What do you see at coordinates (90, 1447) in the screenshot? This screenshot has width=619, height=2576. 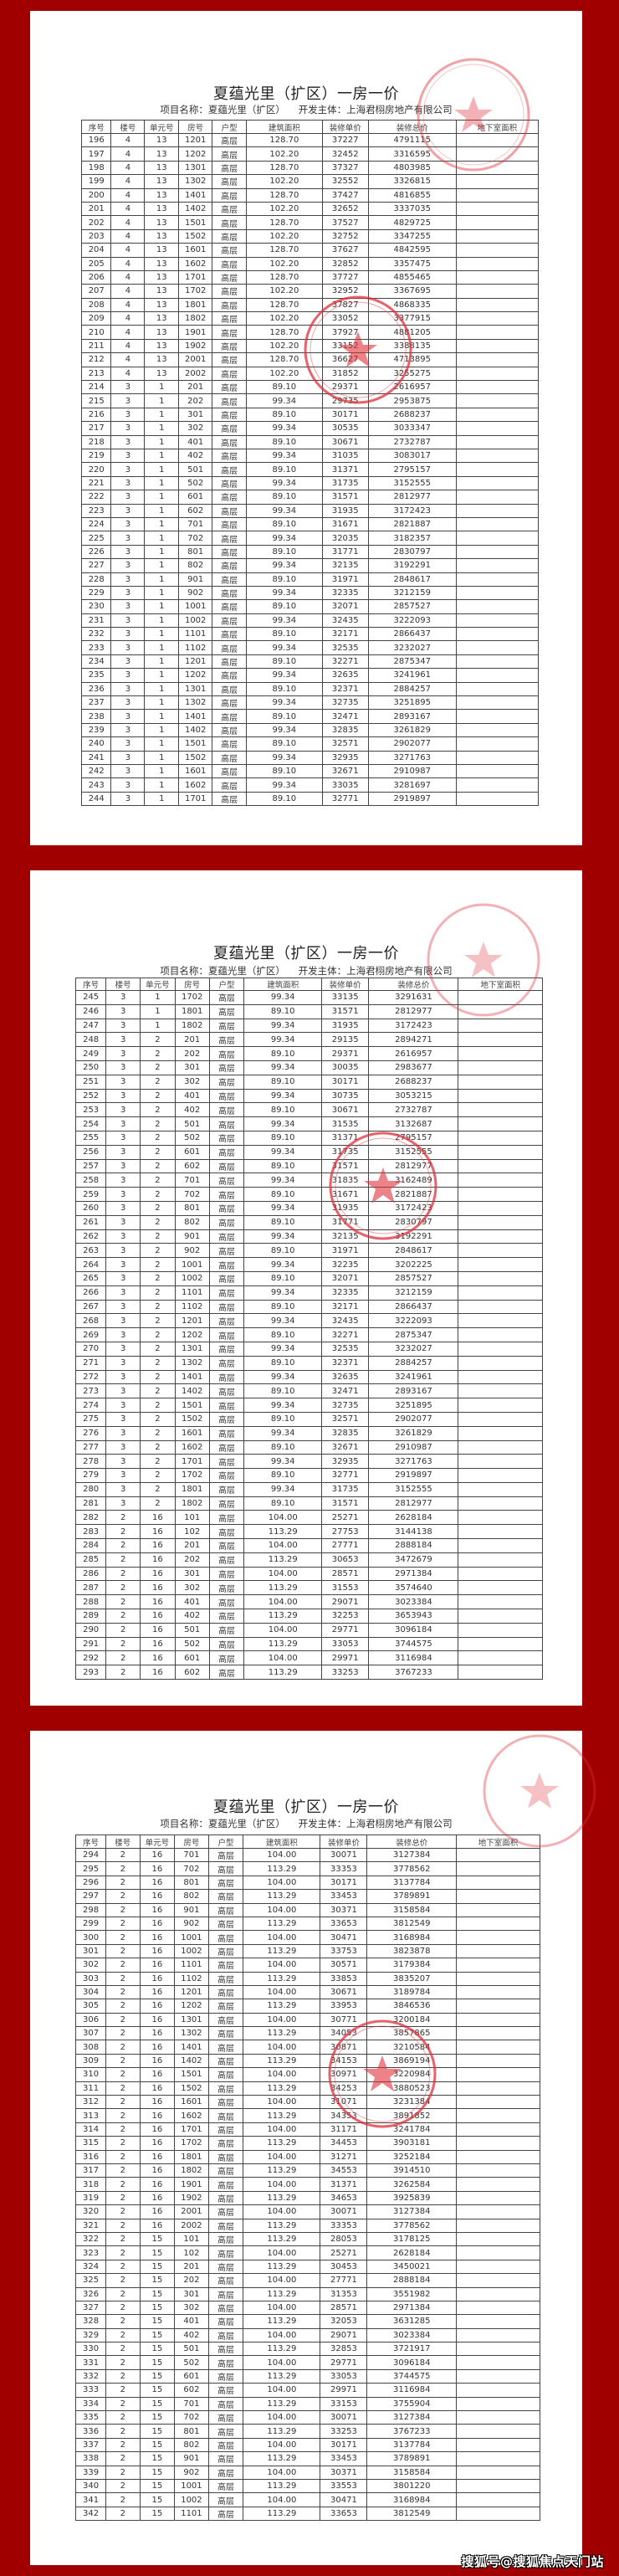 I see `cell-seq: 277` at bounding box center [90, 1447].